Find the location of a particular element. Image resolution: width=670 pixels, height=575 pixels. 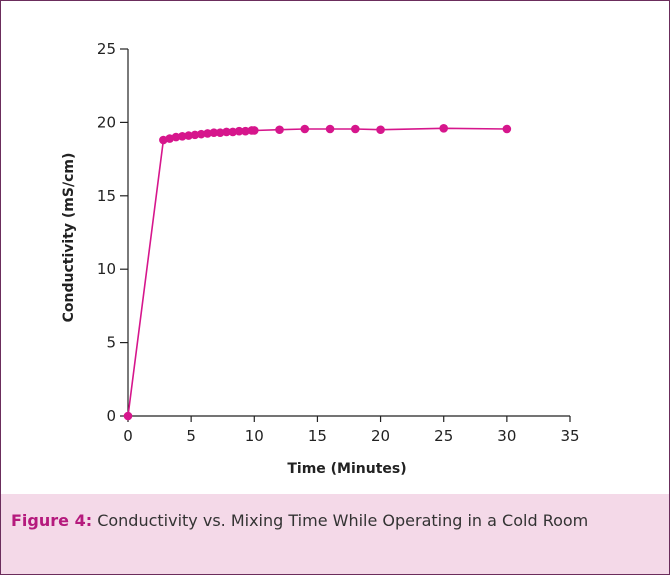

x-tick-label: 15 is located at coordinates (317, 436).